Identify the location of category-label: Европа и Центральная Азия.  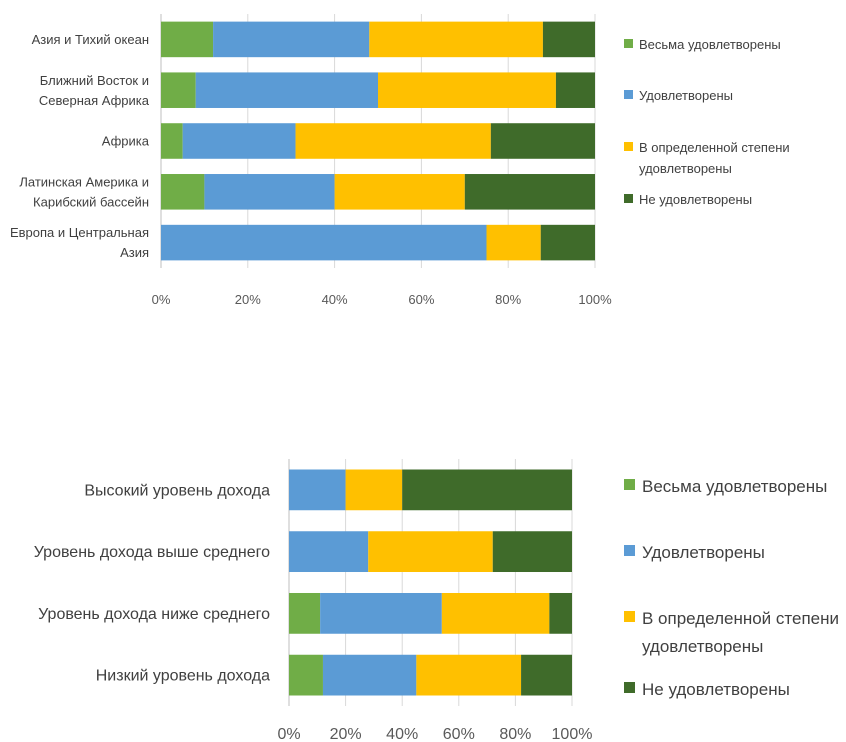
(79, 242).